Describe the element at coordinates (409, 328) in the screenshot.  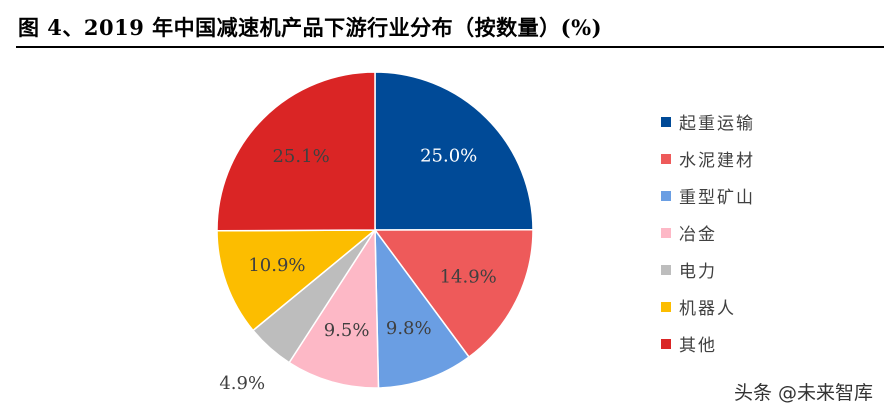
I see `slice-label: 9.8%` at that location.